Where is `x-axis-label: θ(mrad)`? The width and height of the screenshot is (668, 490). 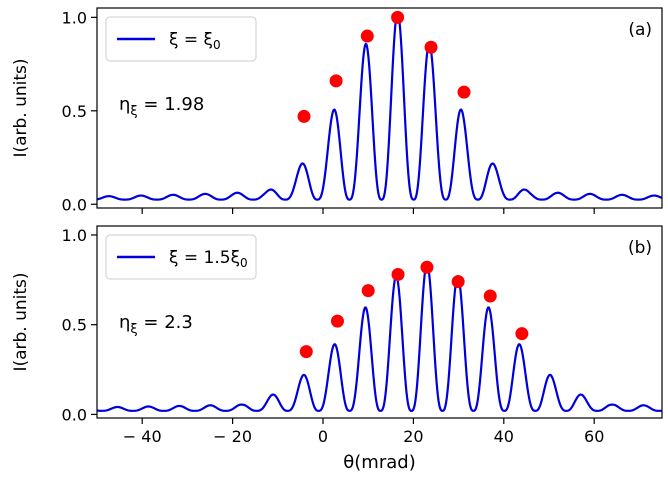 x-axis-label: θ(mrad) is located at coordinates (379, 462).